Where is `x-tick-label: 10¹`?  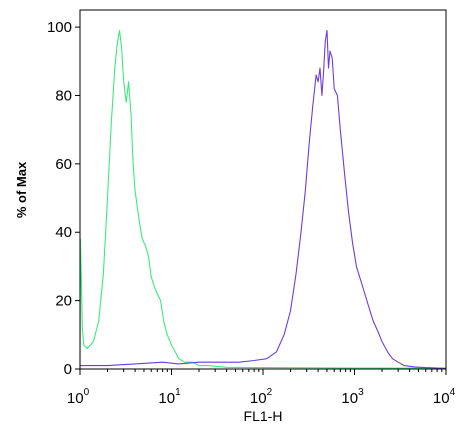 x-tick-label: 10¹ is located at coordinates (169, 397).